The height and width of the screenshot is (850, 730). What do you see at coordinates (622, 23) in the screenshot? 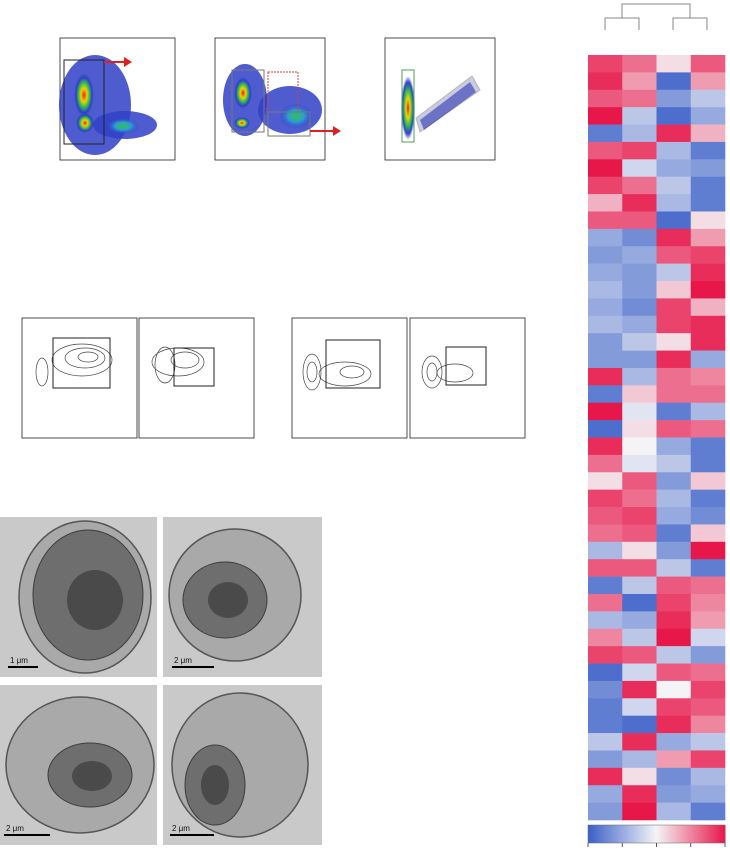
I see `dendrogram-branch` at bounding box center [622, 23].